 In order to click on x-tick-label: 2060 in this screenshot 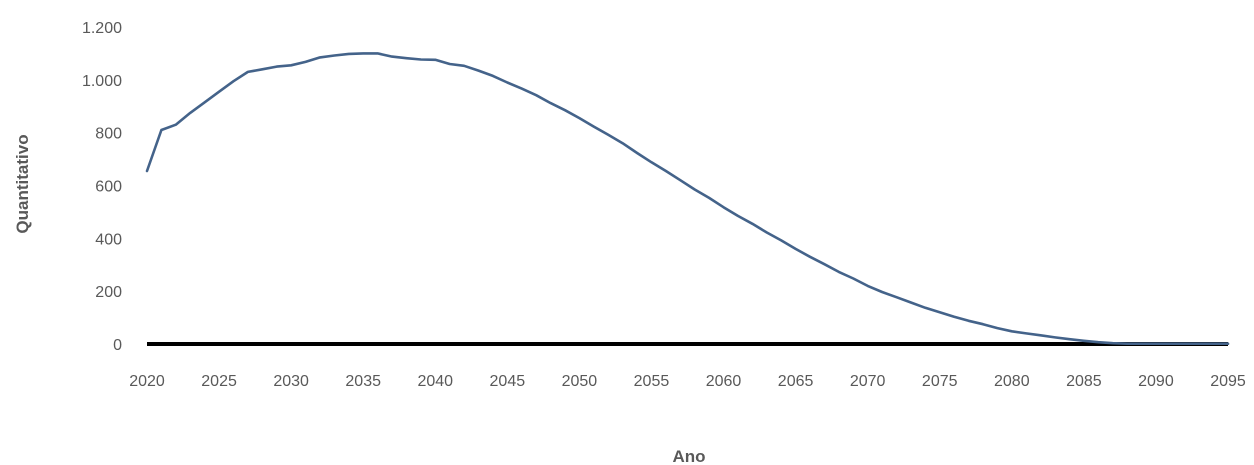, I will do `click(724, 381)`.